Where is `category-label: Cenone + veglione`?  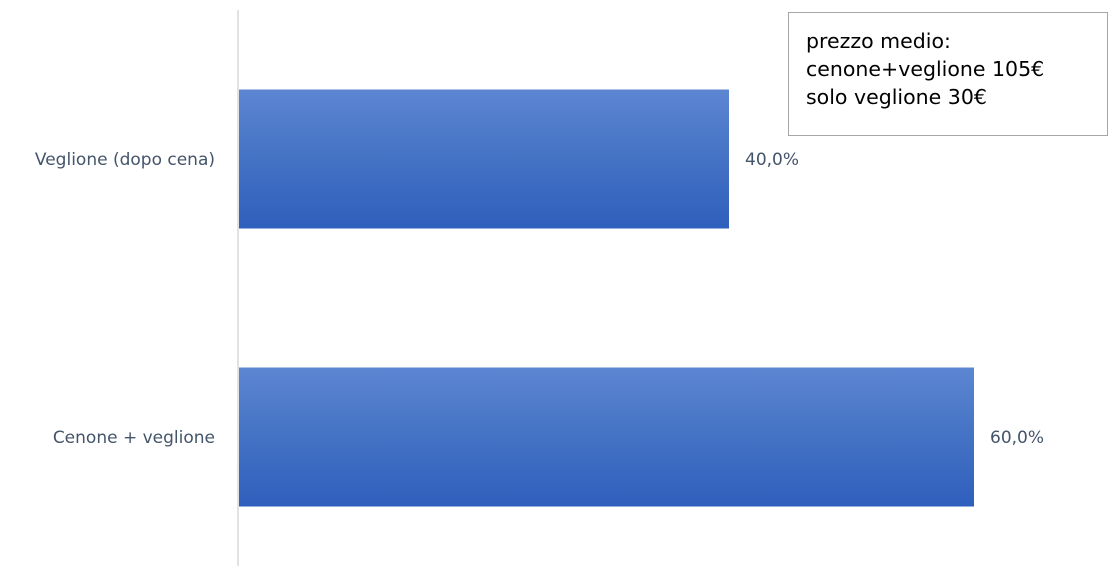 category-label: Cenone + veglione is located at coordinates (134, 438).